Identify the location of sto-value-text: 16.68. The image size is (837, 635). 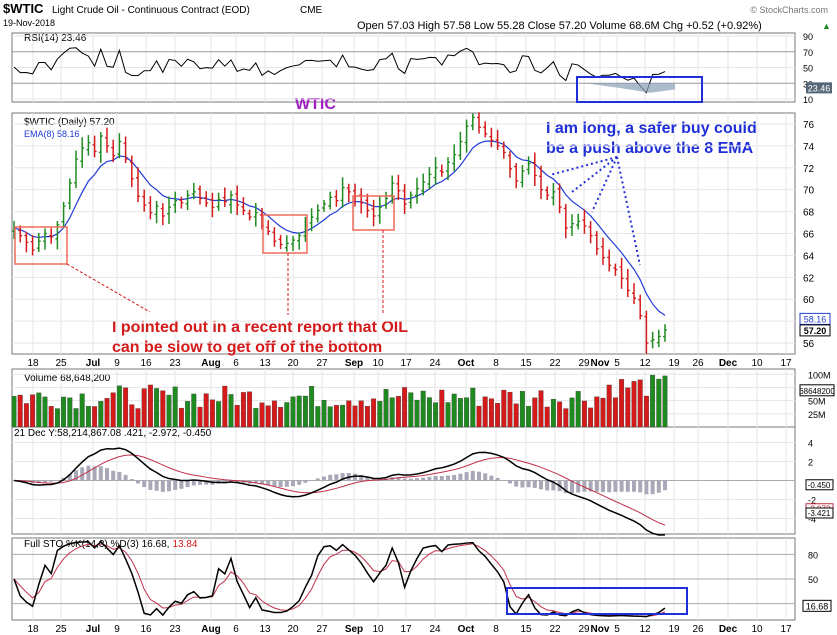
(817, 606).